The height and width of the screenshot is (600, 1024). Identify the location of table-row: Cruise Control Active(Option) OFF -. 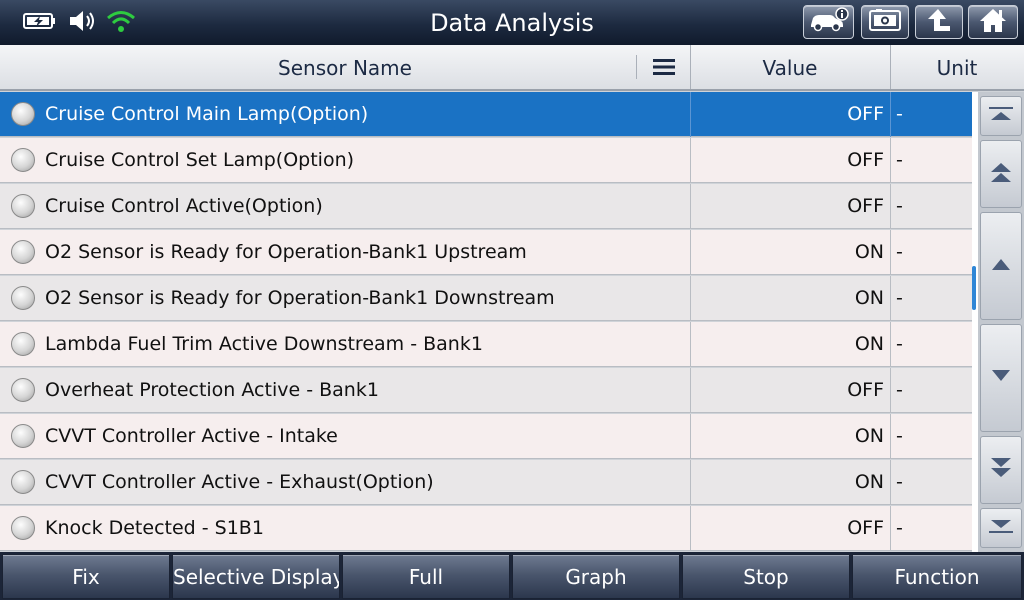
(486, 206).